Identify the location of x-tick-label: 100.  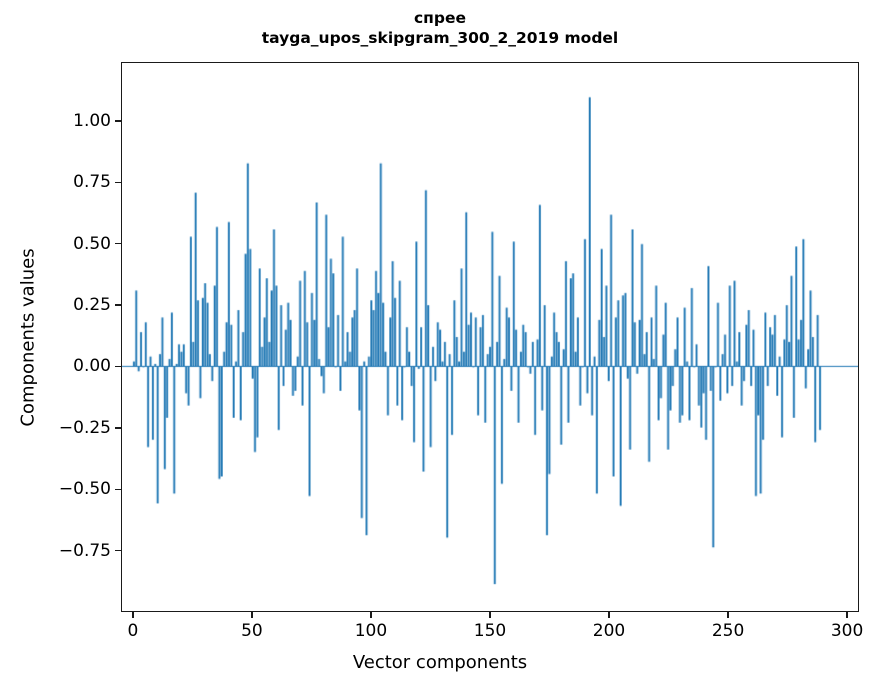
(371, 631).